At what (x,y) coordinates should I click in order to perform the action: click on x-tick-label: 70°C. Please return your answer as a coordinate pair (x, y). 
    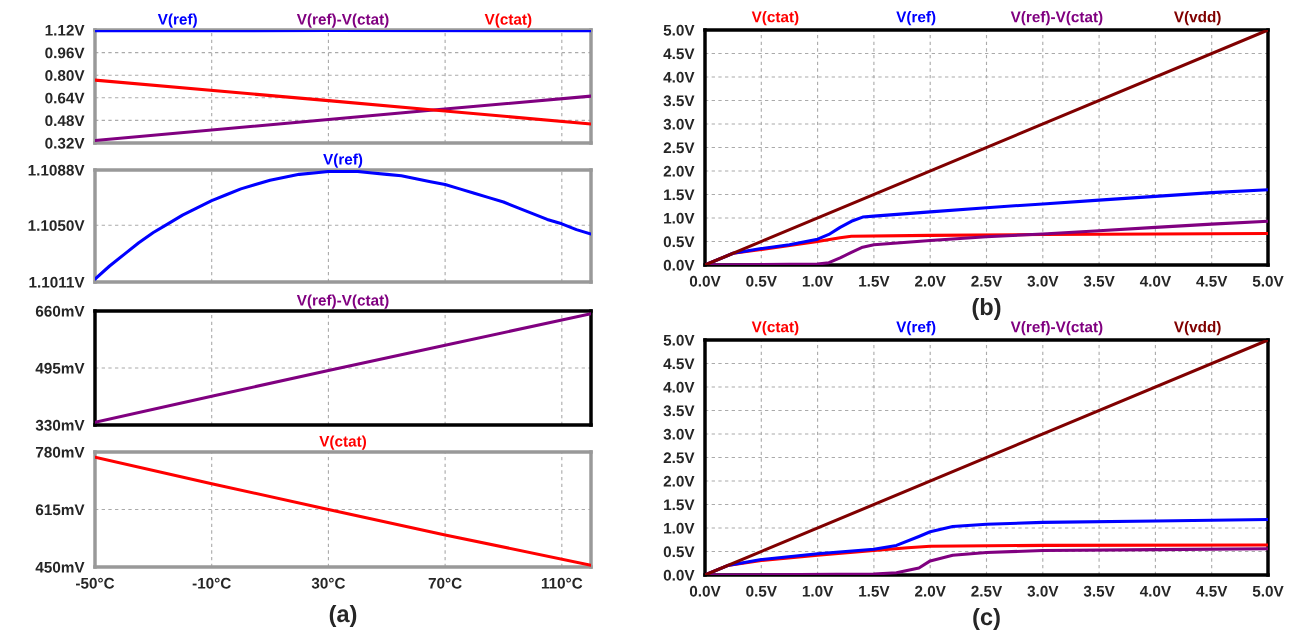
    Looking at the image, I should click on (445, 583).